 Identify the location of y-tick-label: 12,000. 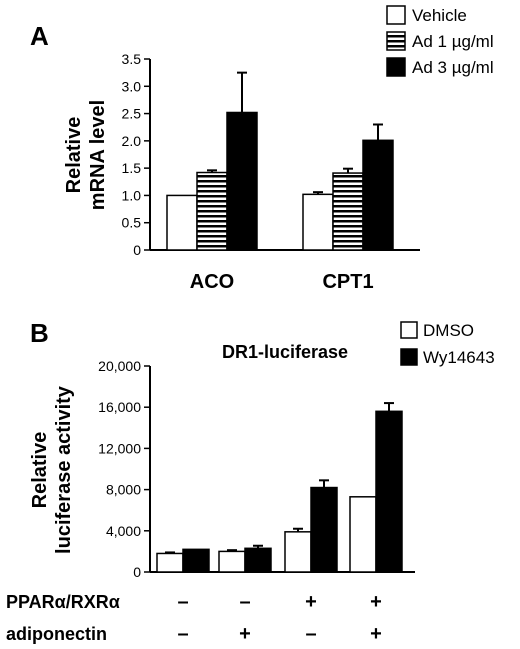
(119, 448).